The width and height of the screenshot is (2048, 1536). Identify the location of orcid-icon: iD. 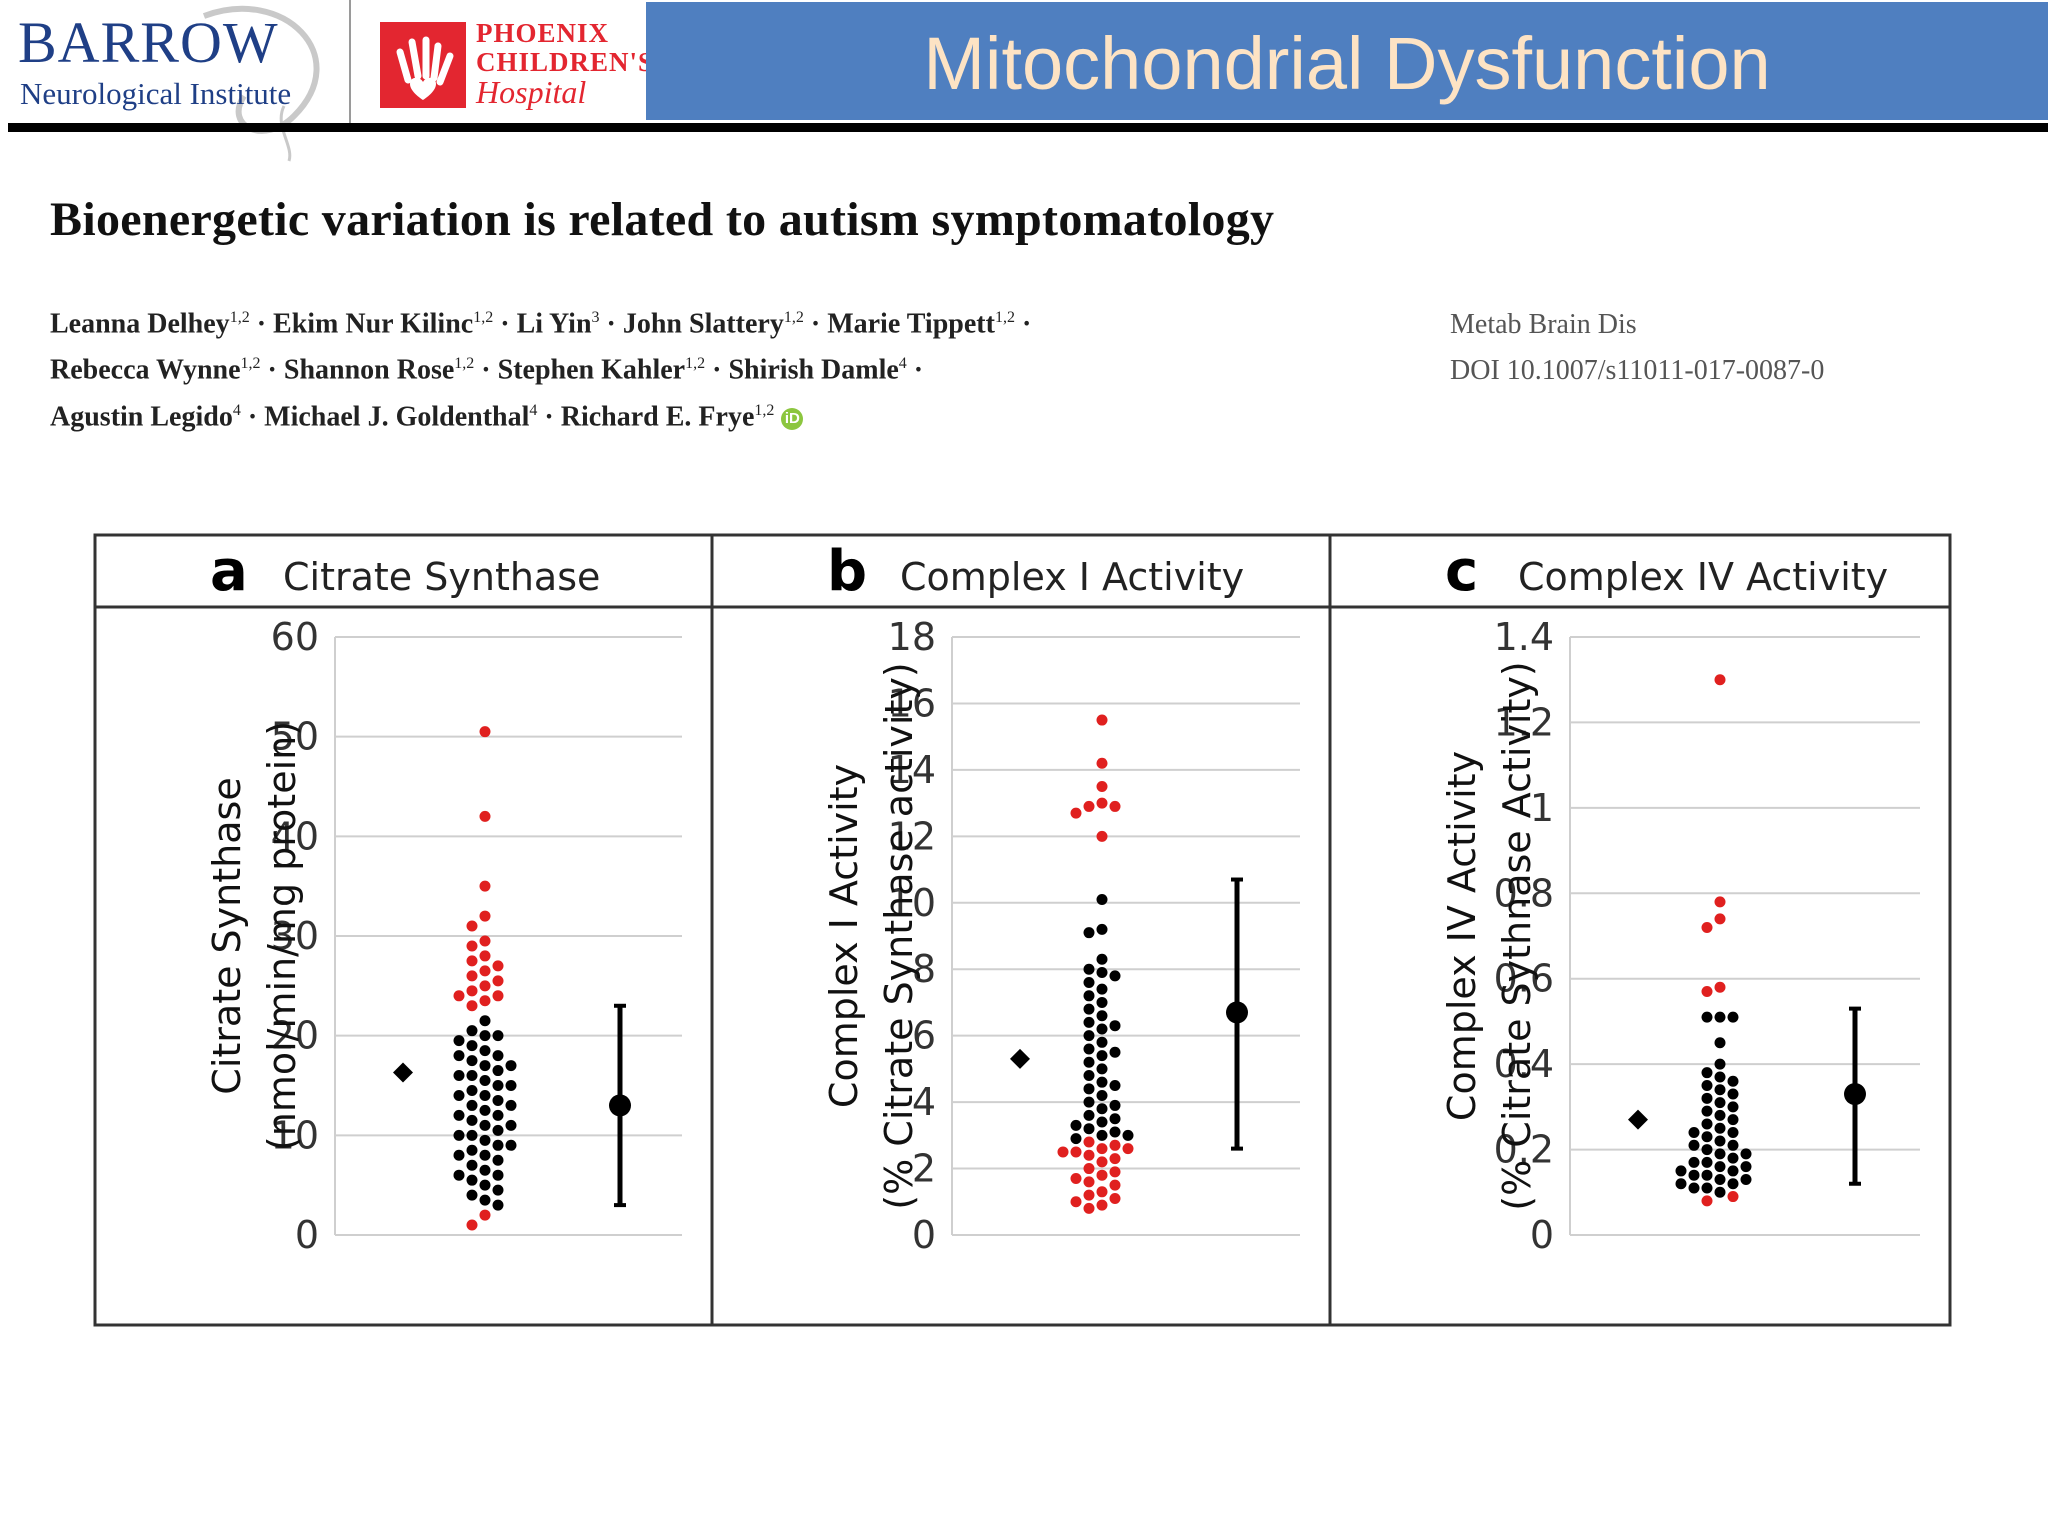
(792, 418).